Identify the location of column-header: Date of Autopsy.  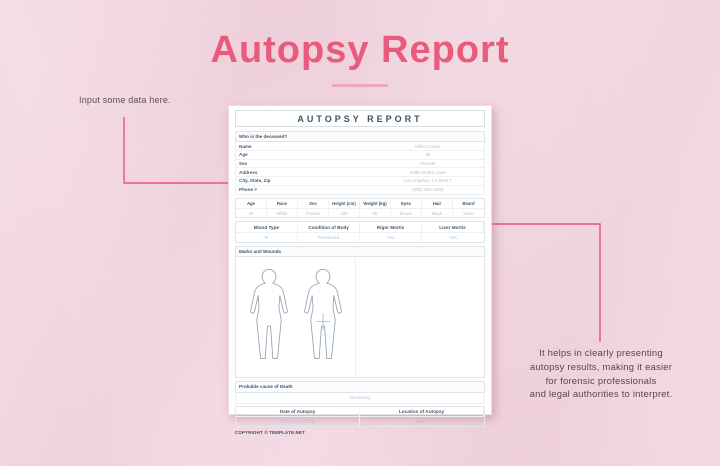
(298, 412).